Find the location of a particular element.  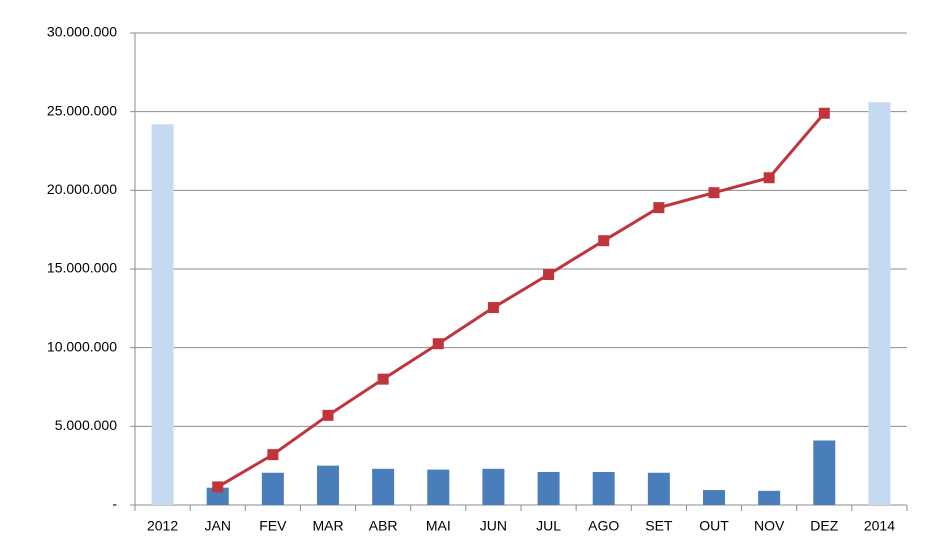

x-tick-label: ABR is located at coordinates (383, 526).